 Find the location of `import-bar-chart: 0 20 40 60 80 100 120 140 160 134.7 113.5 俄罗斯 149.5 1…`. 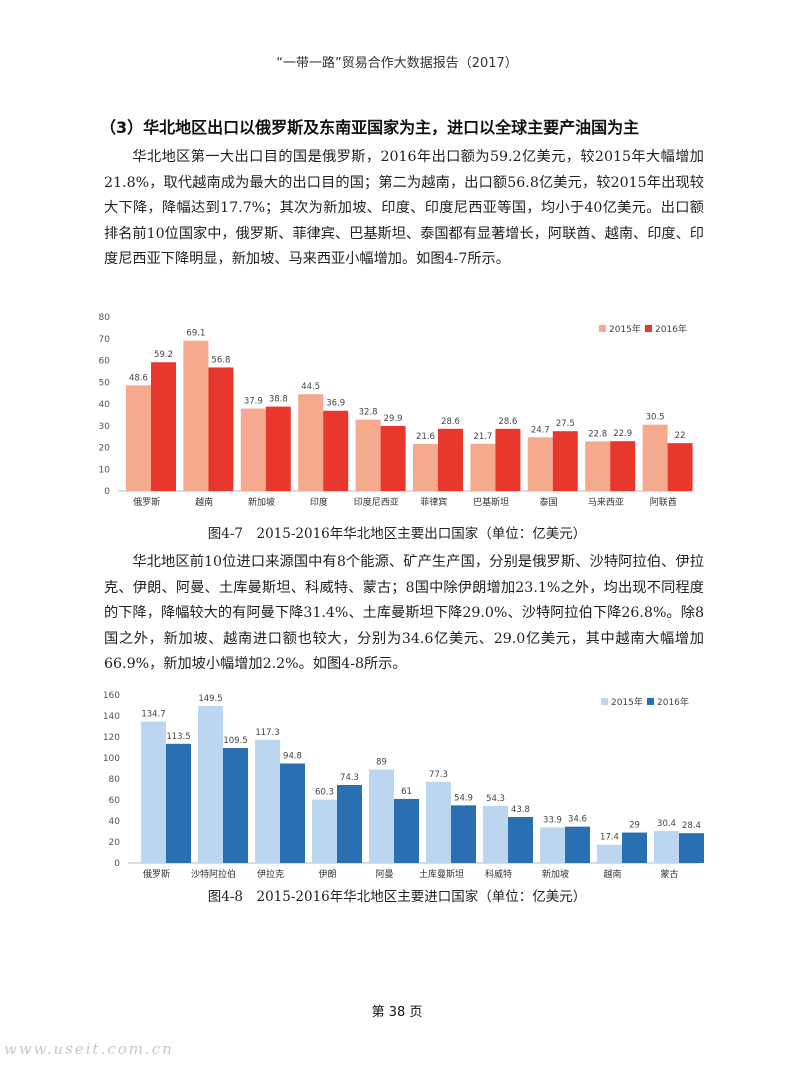

import-bar-chart: 0 20 40 60 80 100 120 140 160 134.7 113.5 俄罗斯 149.5 1… is located at coordinates (404, 786).